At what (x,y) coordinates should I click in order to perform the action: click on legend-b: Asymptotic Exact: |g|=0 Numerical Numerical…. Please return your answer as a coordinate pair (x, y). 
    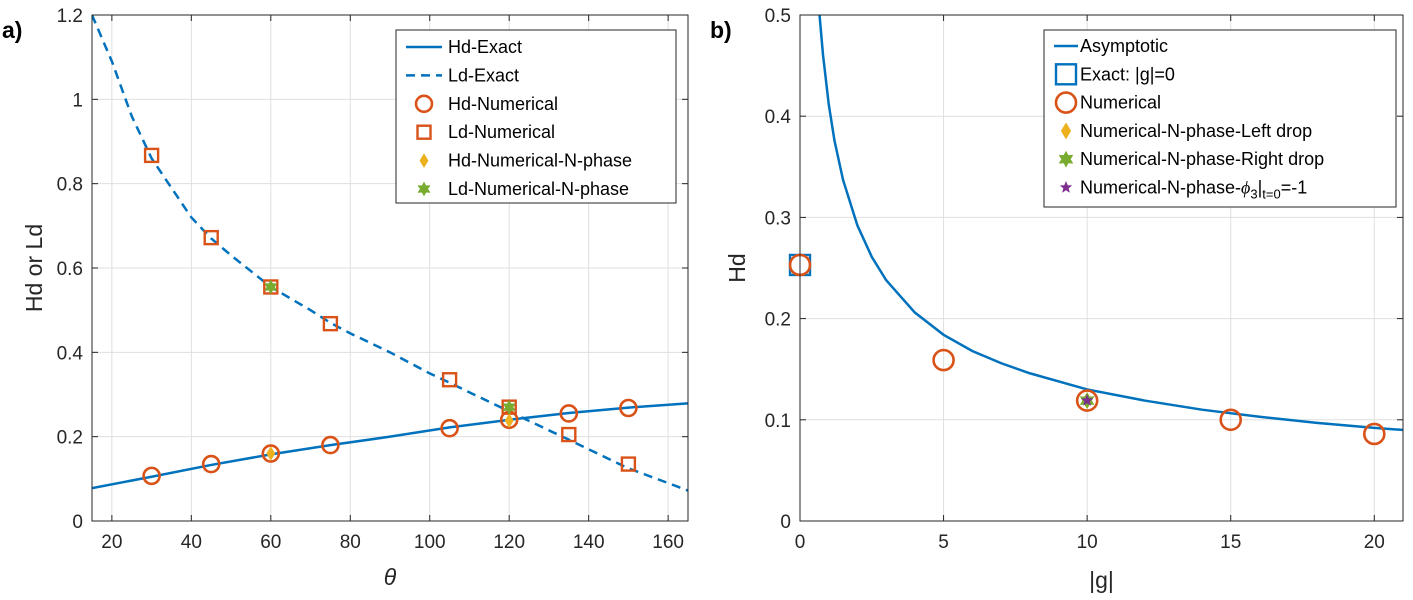
    Looking at the image, I should click on (1220, 118).